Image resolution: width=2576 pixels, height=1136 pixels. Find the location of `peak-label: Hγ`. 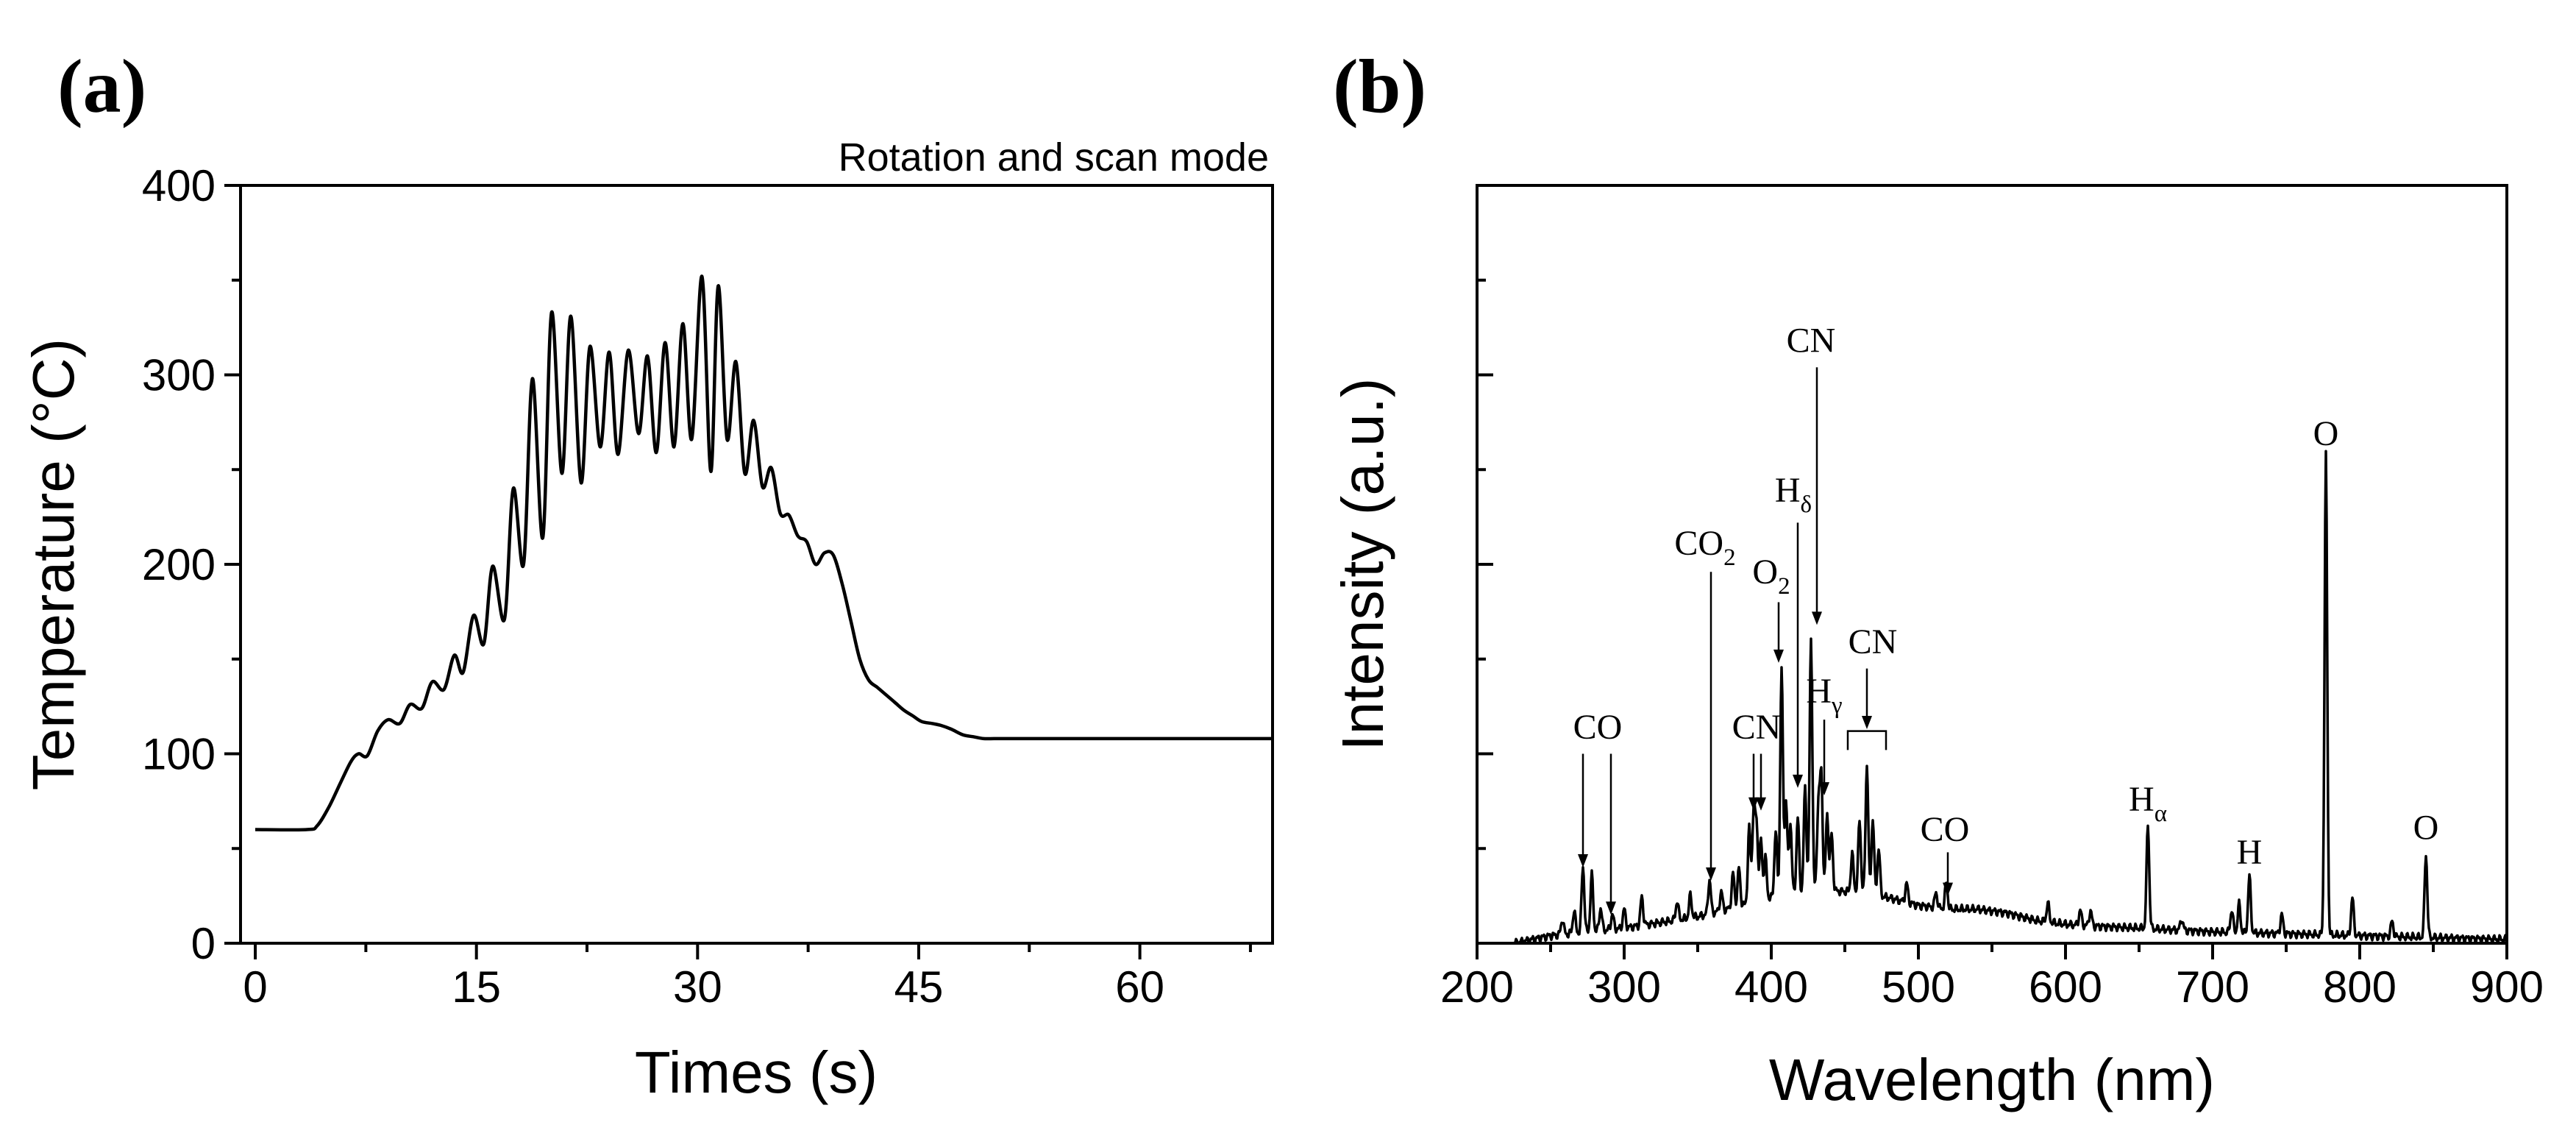

peak-label: Hγ is located at coordinates (1824, 695).